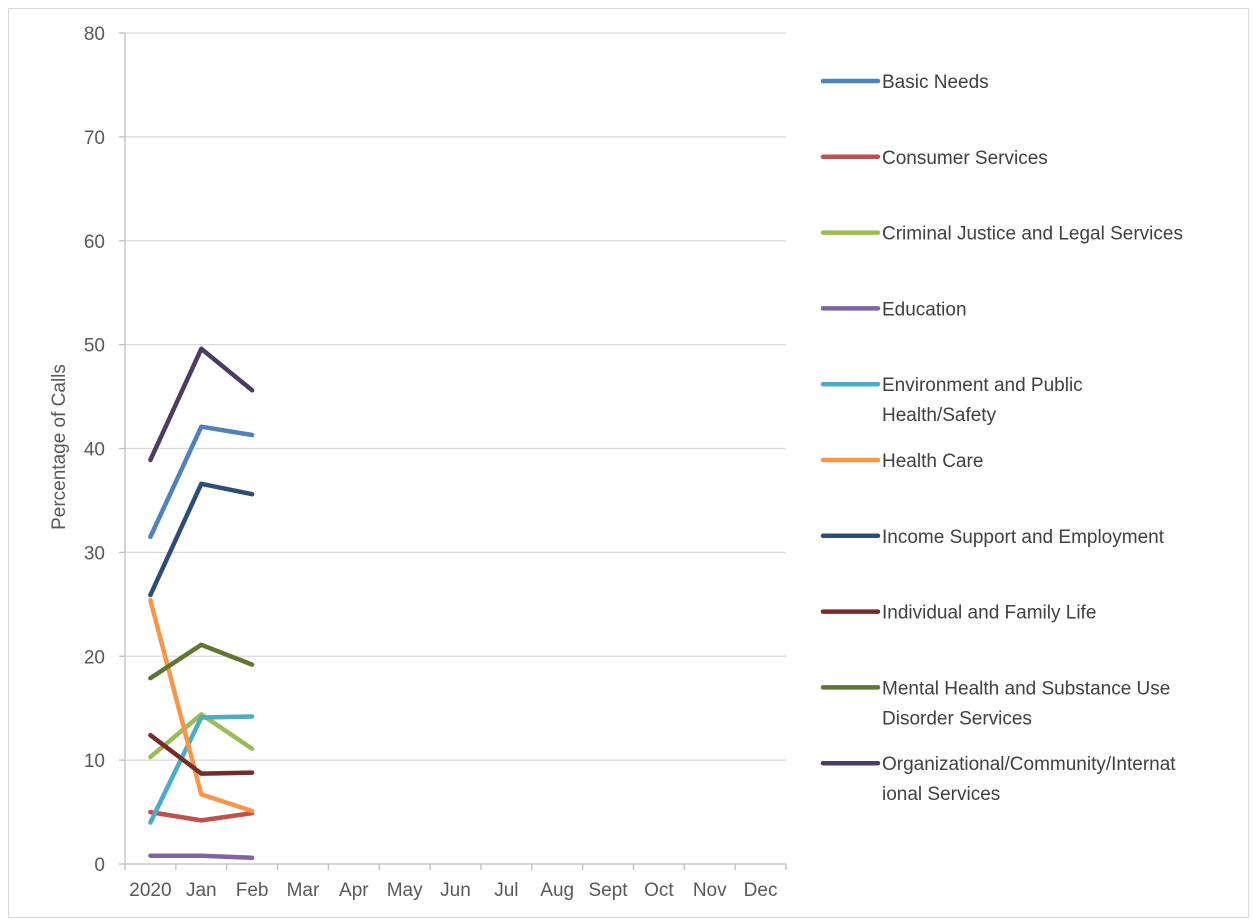 The height and width of the screenshot is (922, 1253). I want to click on x-tick-label: Feb, so click(252, 890).